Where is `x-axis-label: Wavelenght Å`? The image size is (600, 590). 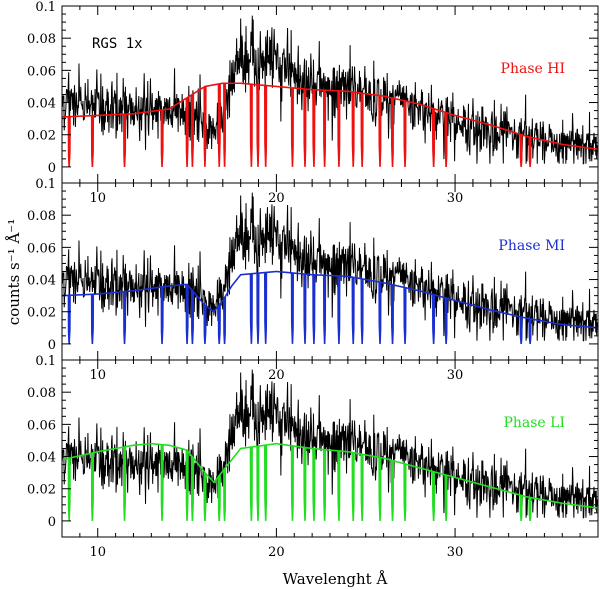
x-axis-label: Wavelenght Å is located at coordinates (335, 579).